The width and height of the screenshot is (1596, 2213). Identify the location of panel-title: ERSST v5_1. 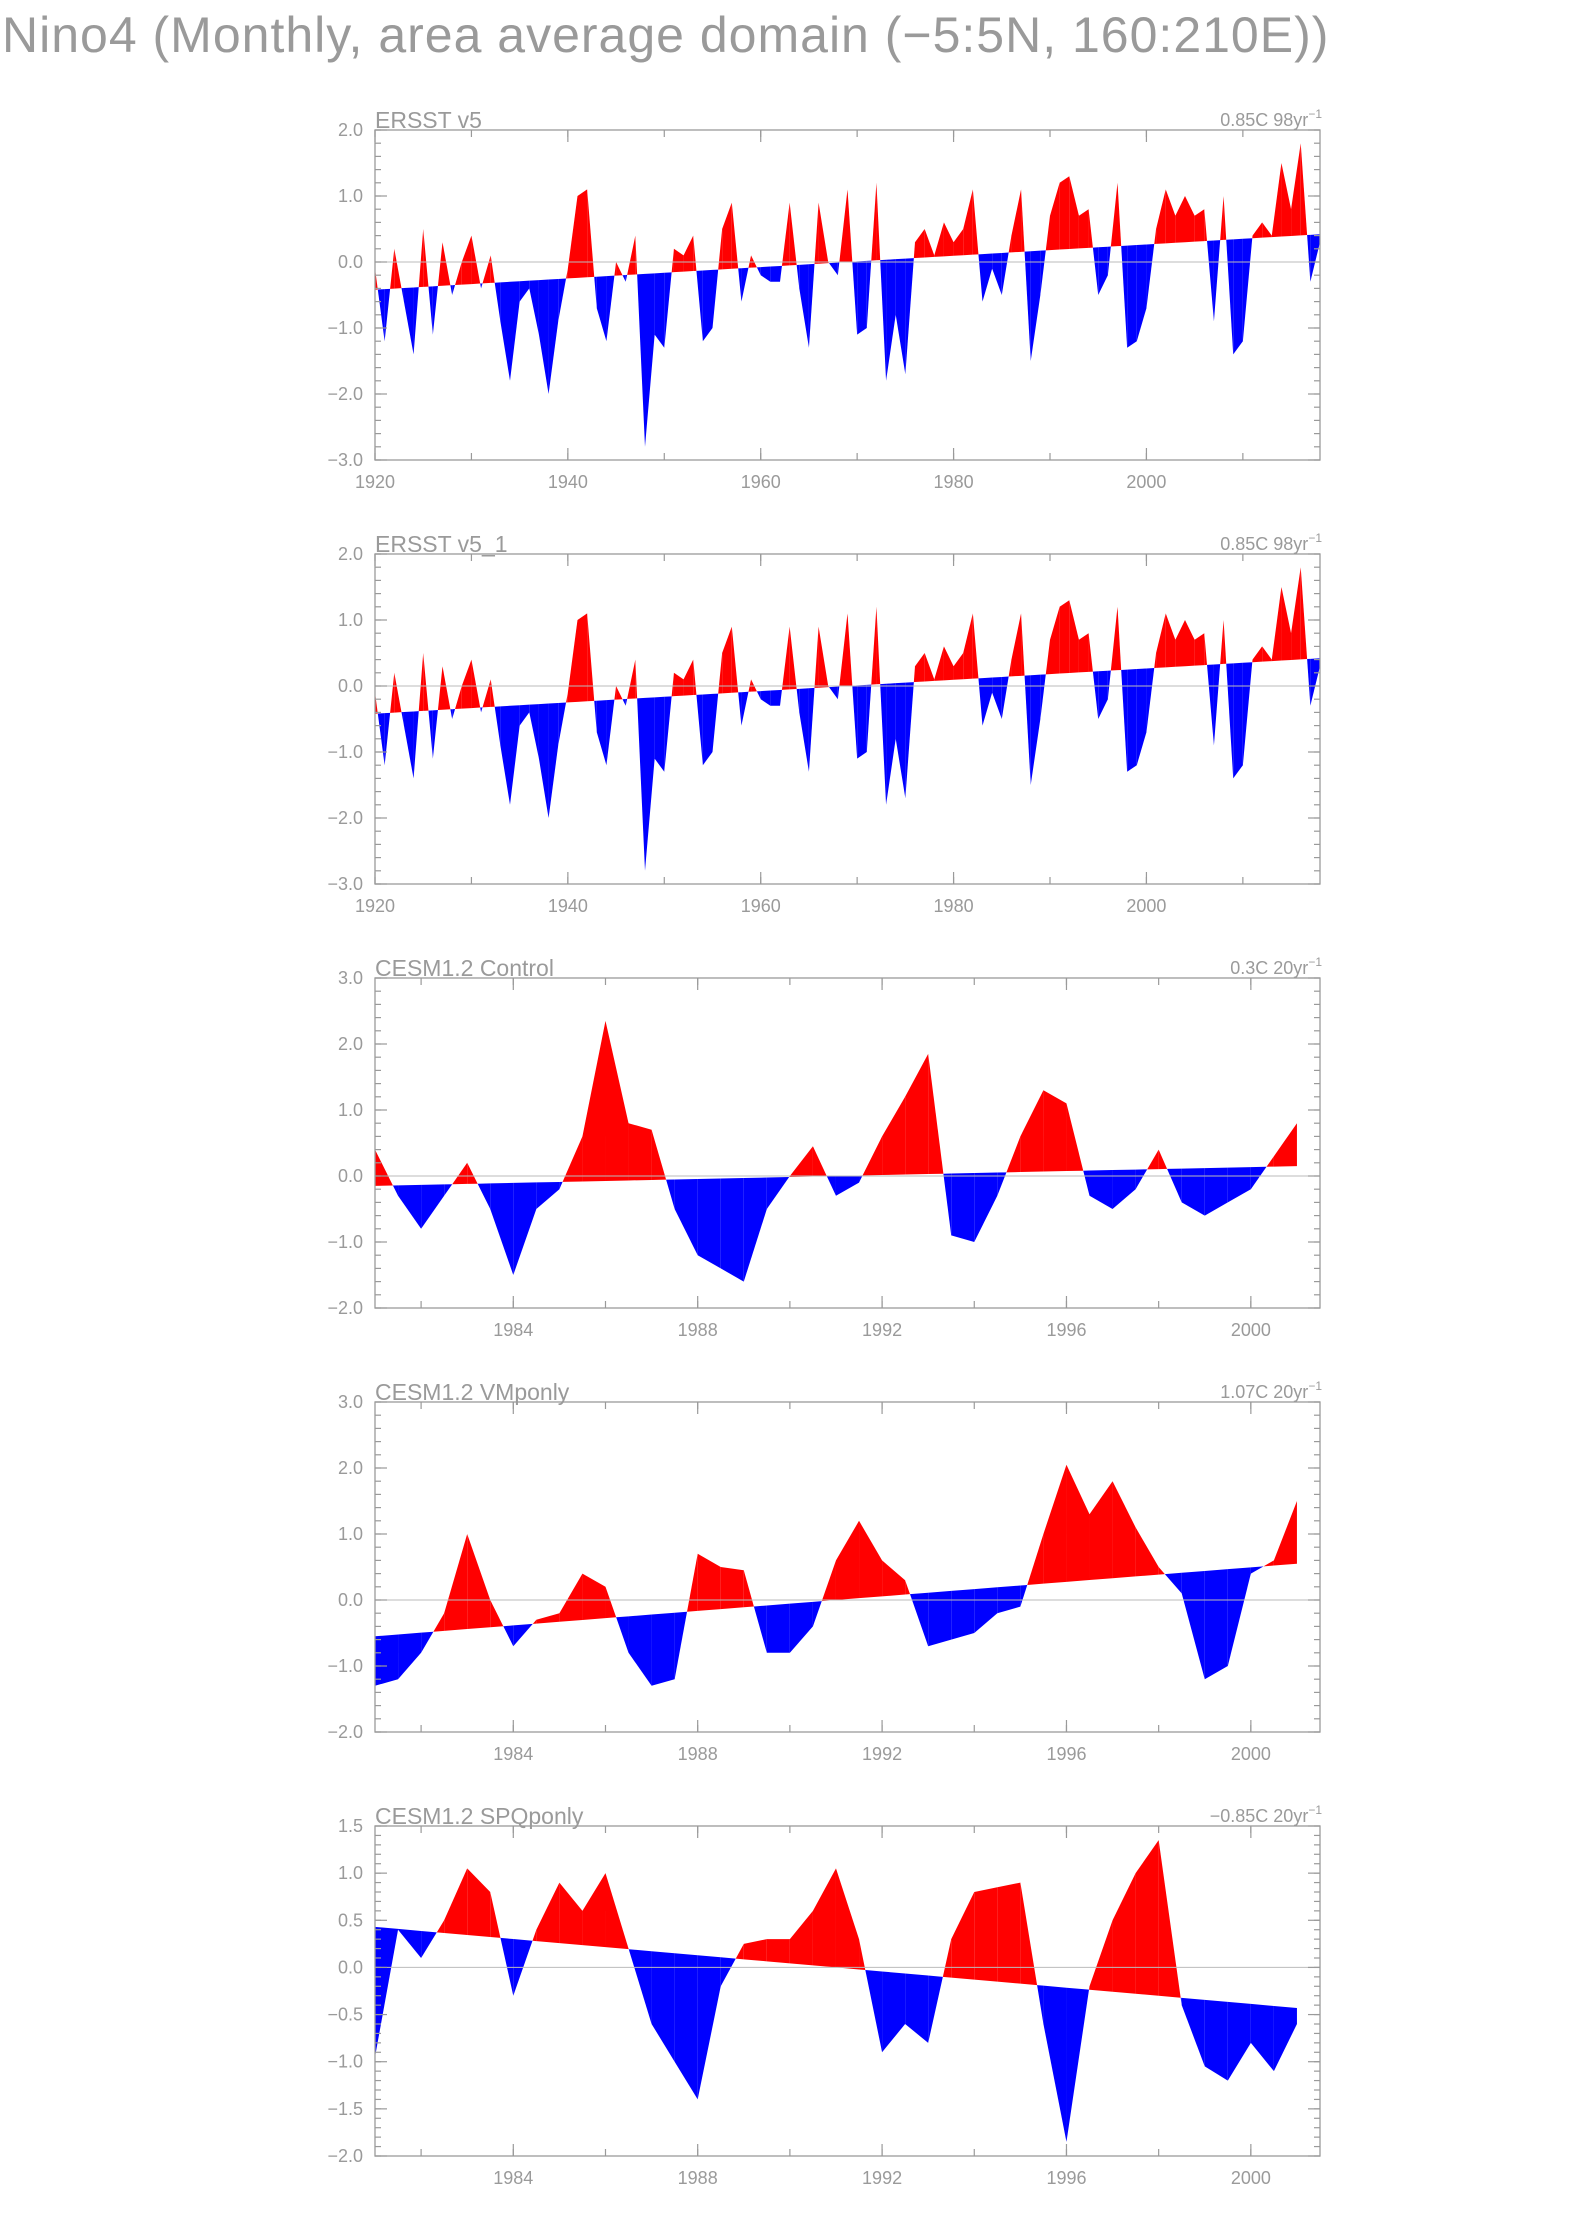
(441, 544).